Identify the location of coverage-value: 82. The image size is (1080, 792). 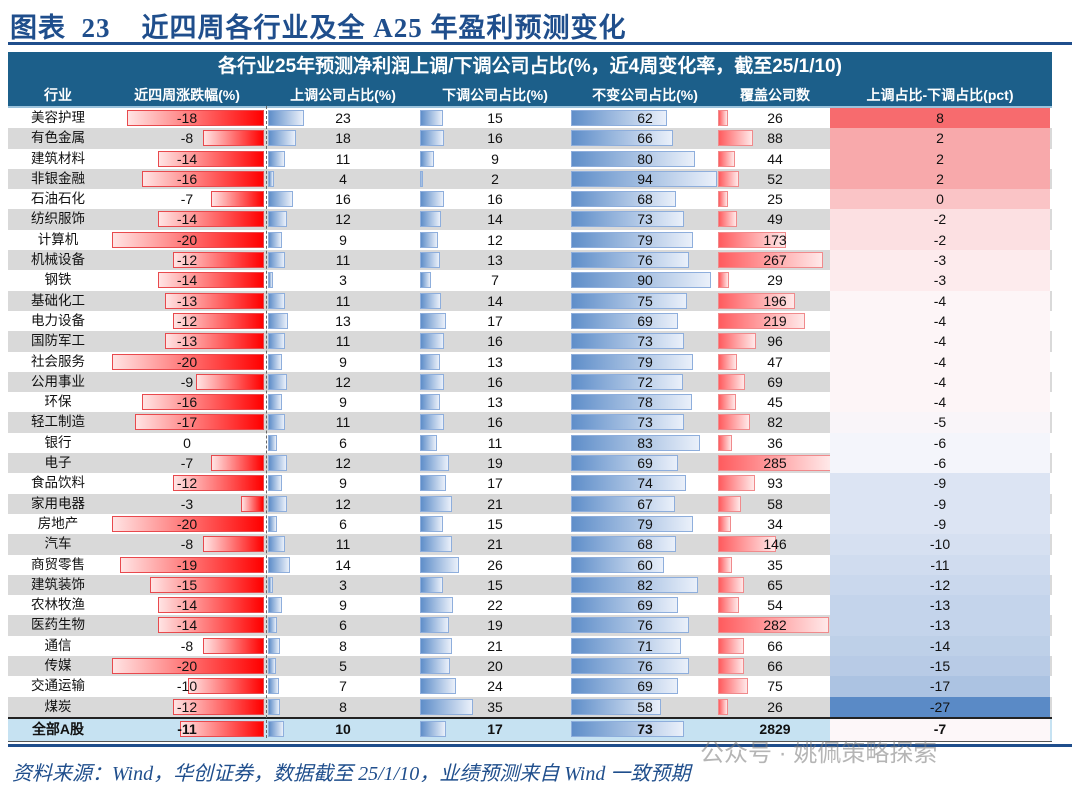
(775, 422).